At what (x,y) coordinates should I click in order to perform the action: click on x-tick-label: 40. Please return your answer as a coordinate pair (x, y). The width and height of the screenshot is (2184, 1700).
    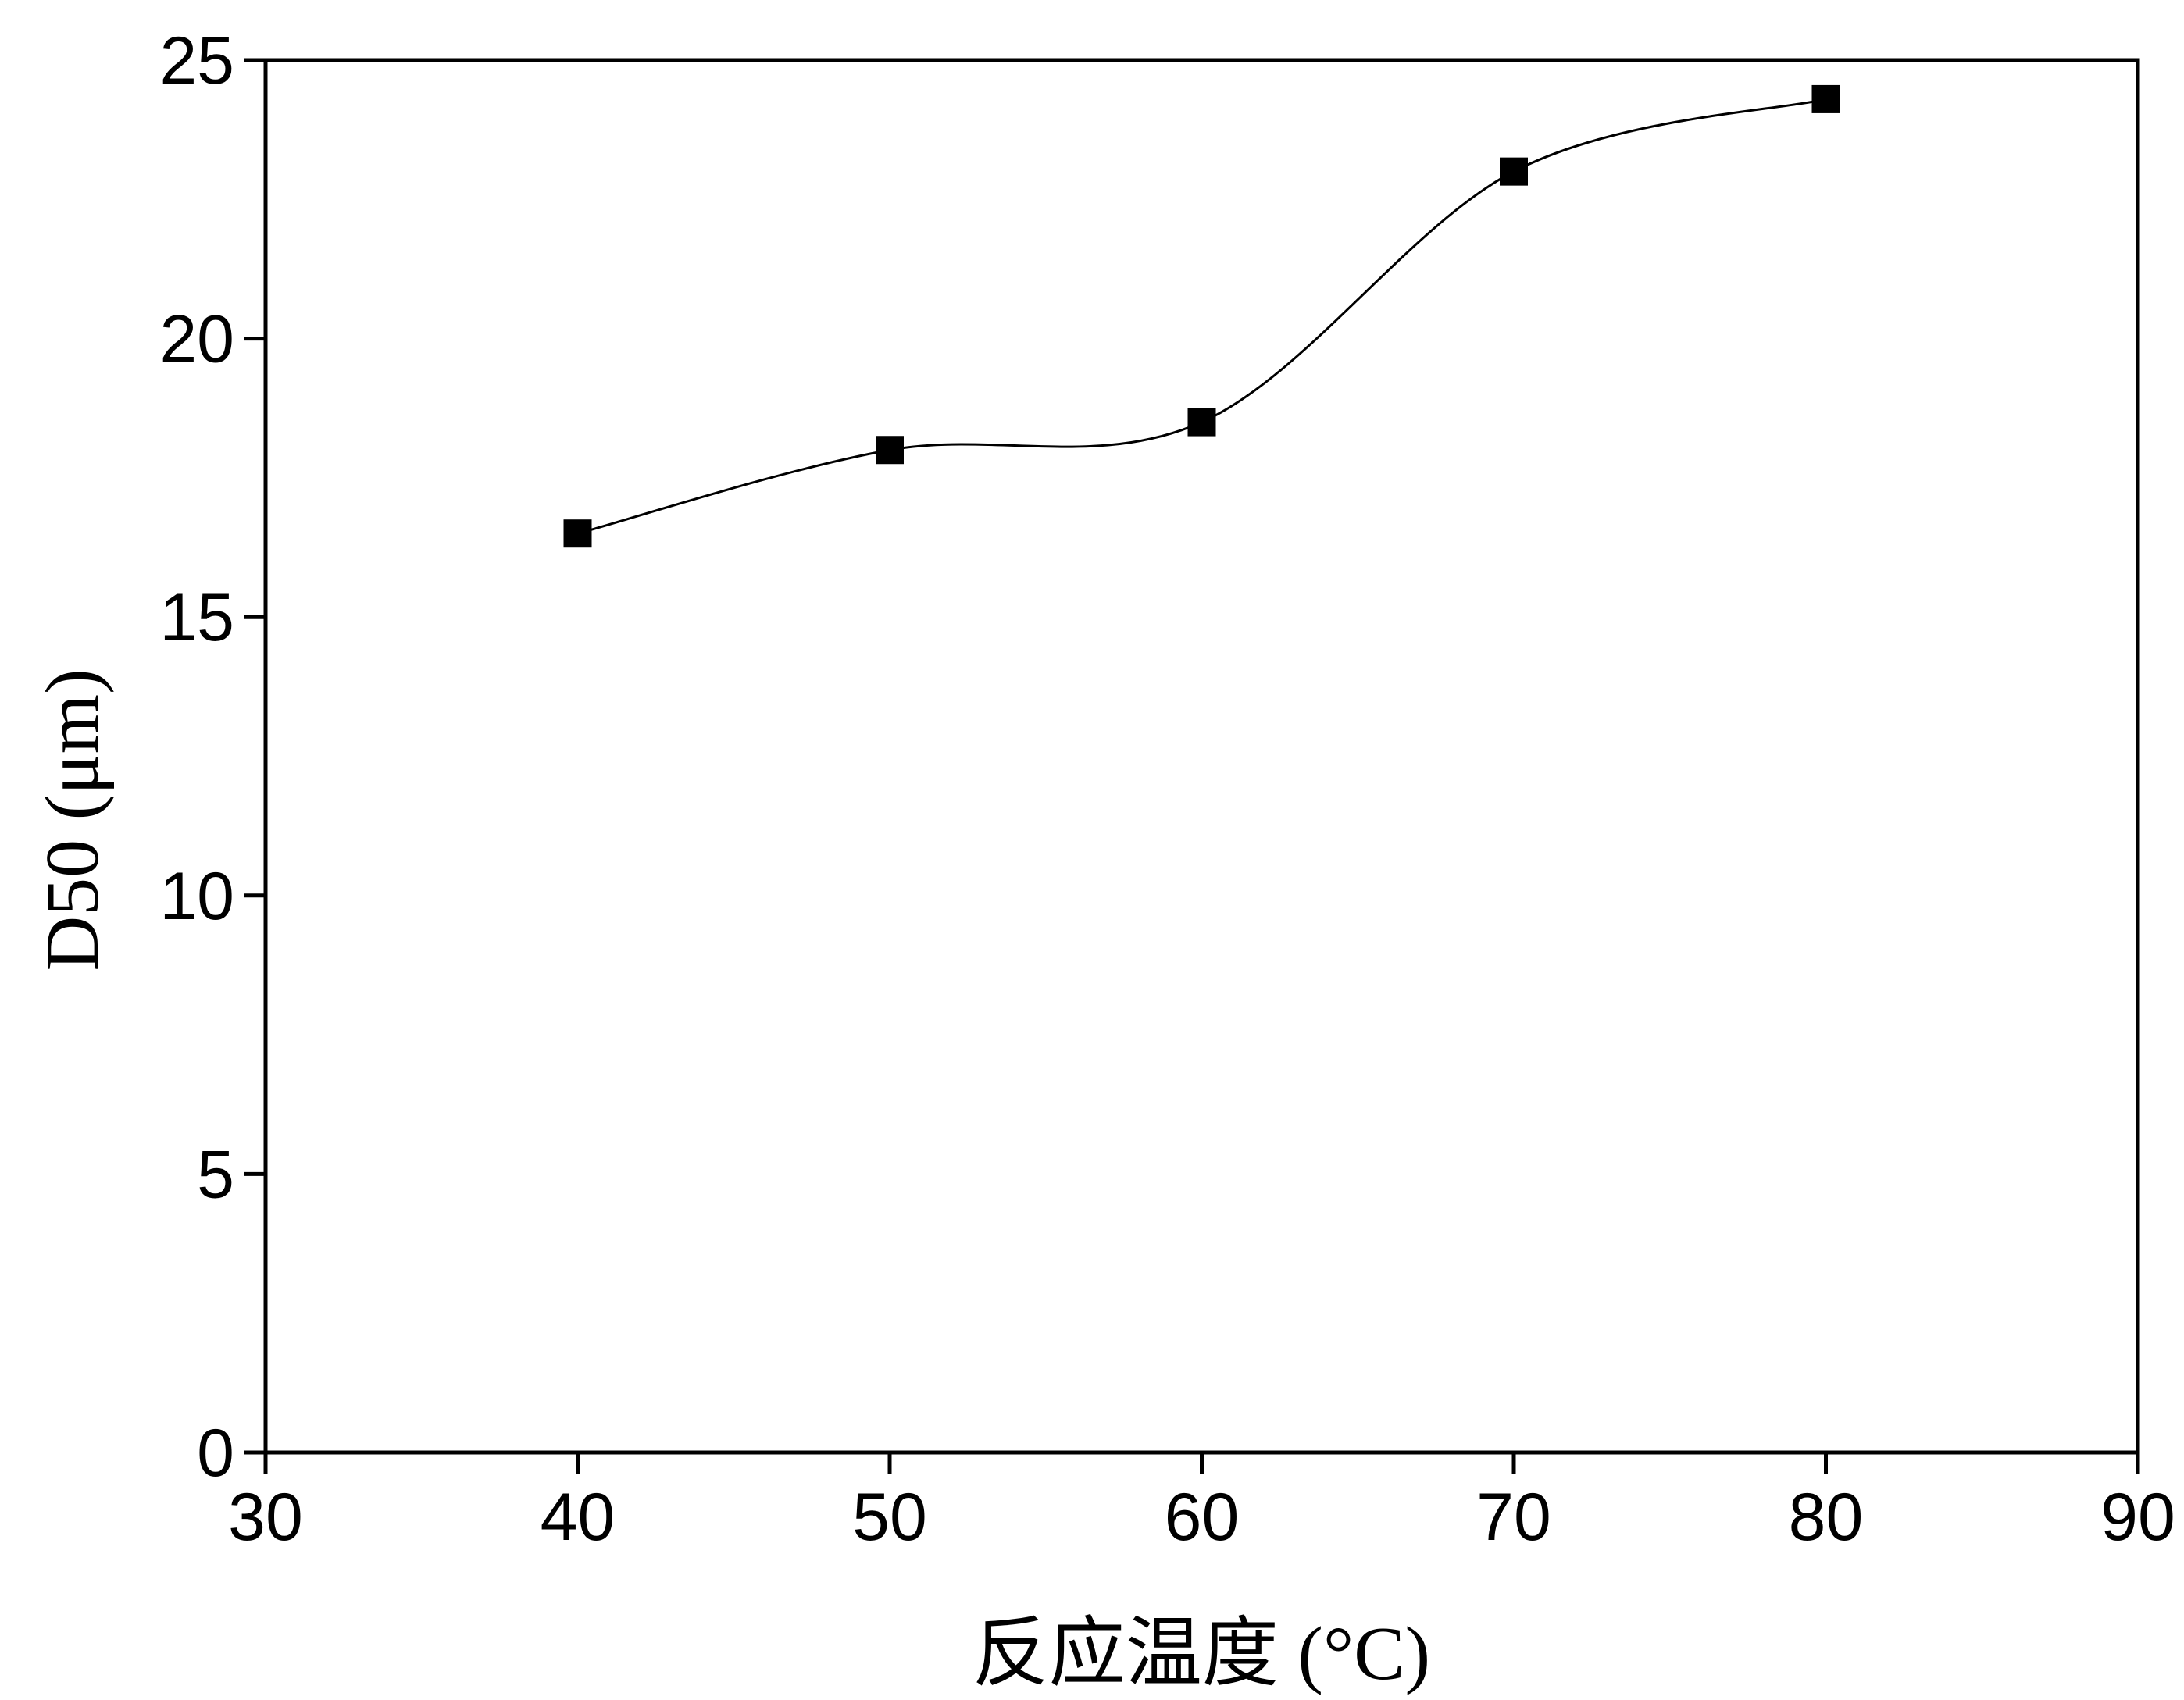
    Looking at the image, I should click on (578, 1517).